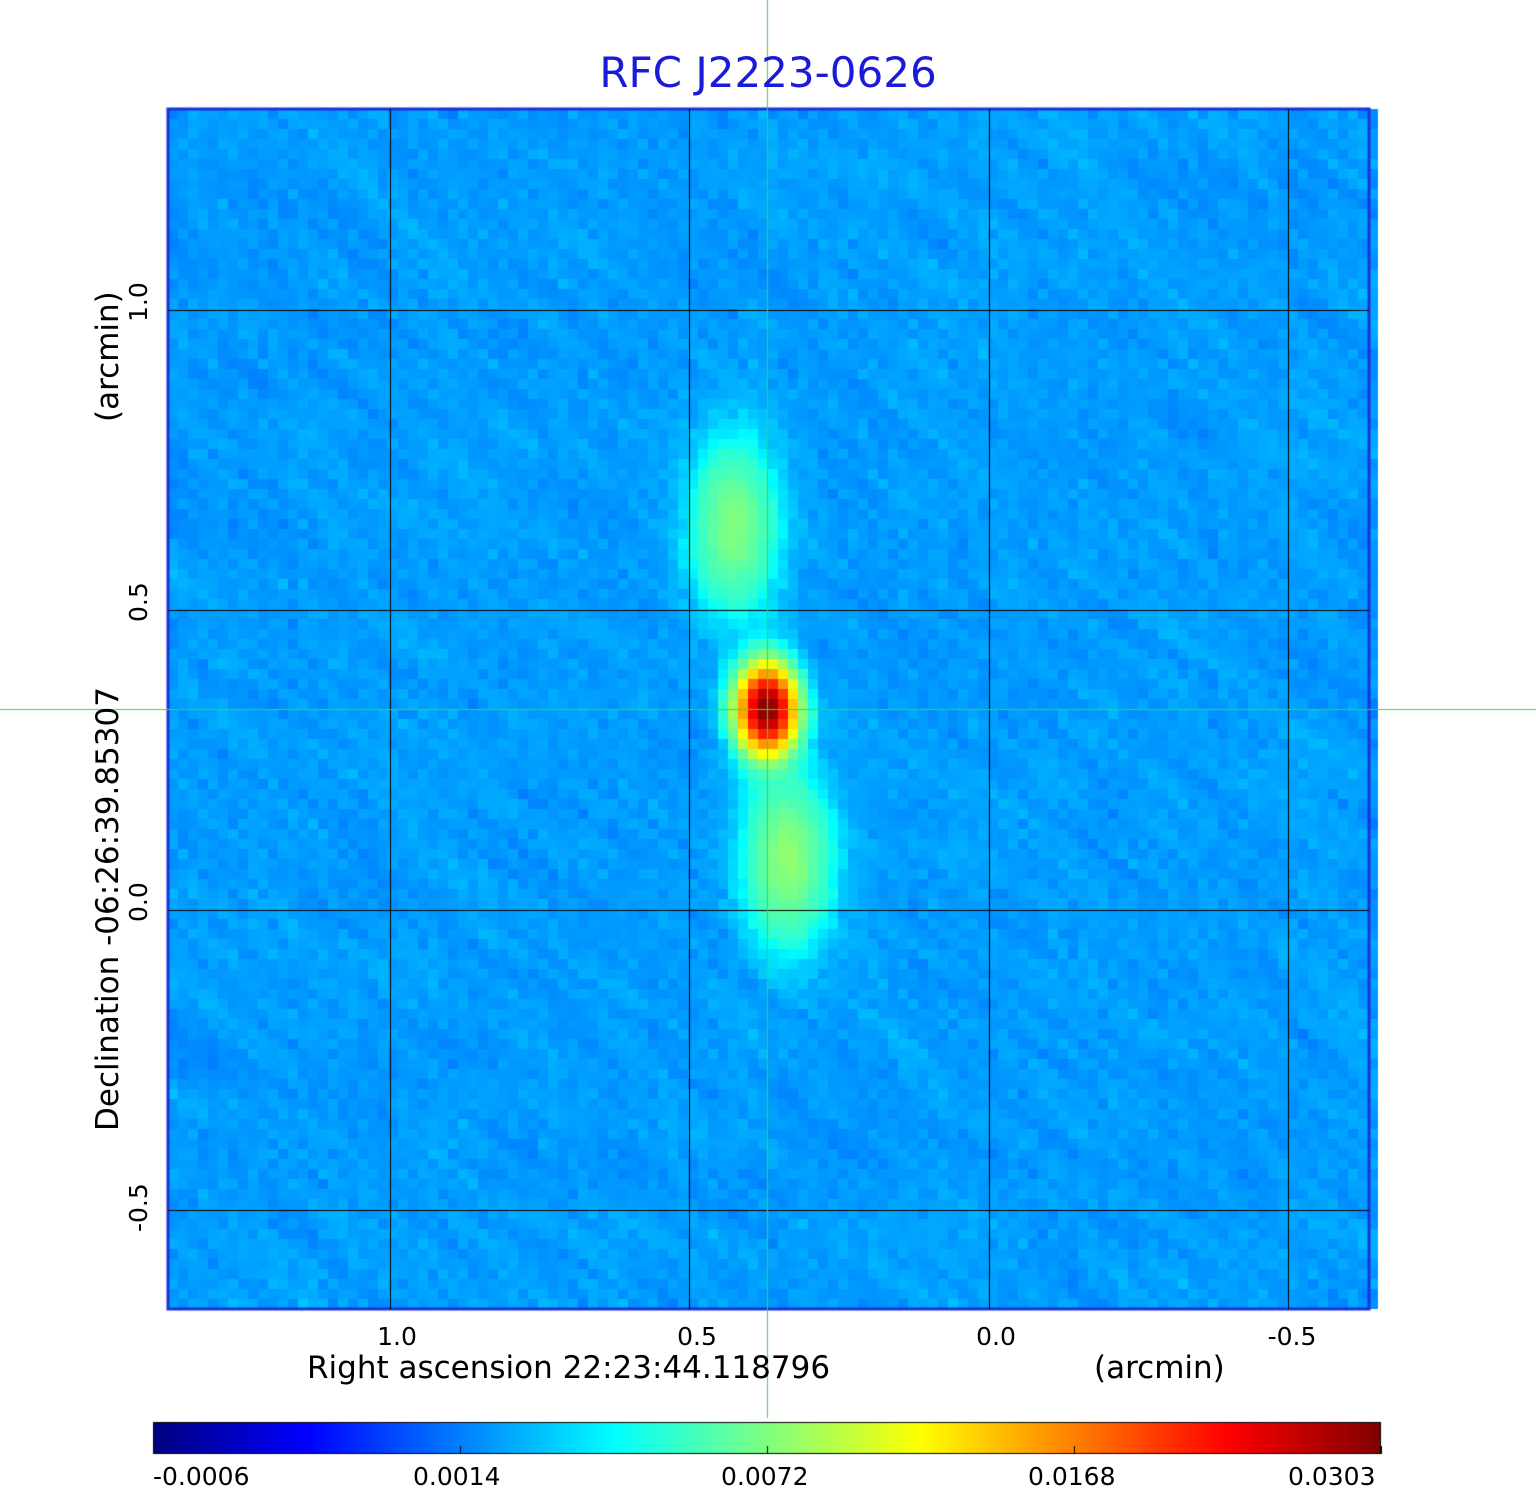  What do you see at coordinates (201, 1476) in the screenshot?
I see `colorbar-tick-label: -0.0006` at bounding box center [201, 1476].